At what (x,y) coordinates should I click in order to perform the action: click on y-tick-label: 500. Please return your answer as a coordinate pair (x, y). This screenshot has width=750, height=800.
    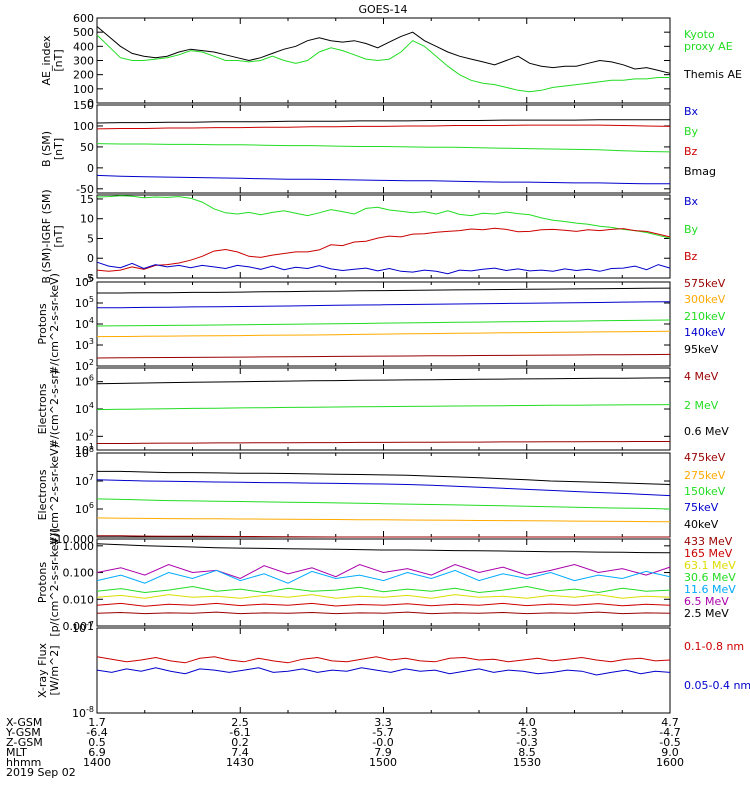
    Looking at the image, I should click on (83, 32).